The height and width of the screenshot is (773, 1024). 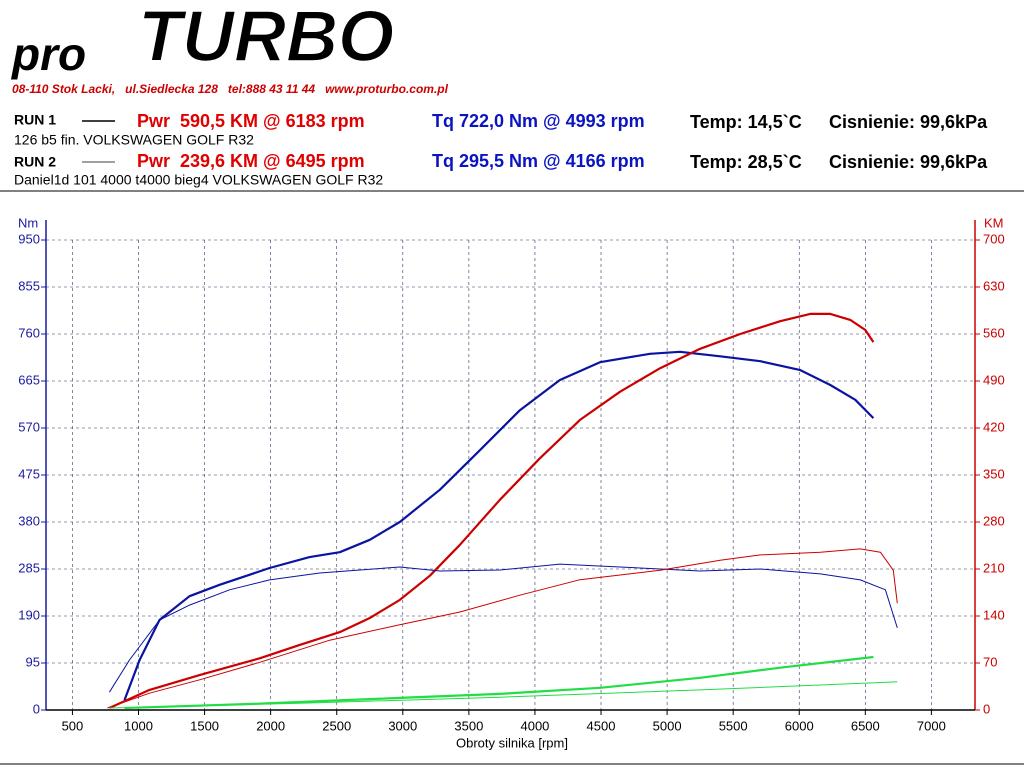 What do you see at coordinates (29, 379) in the screenshot?
I see `y-tick-label: 665` at bounding box center [29, 379].